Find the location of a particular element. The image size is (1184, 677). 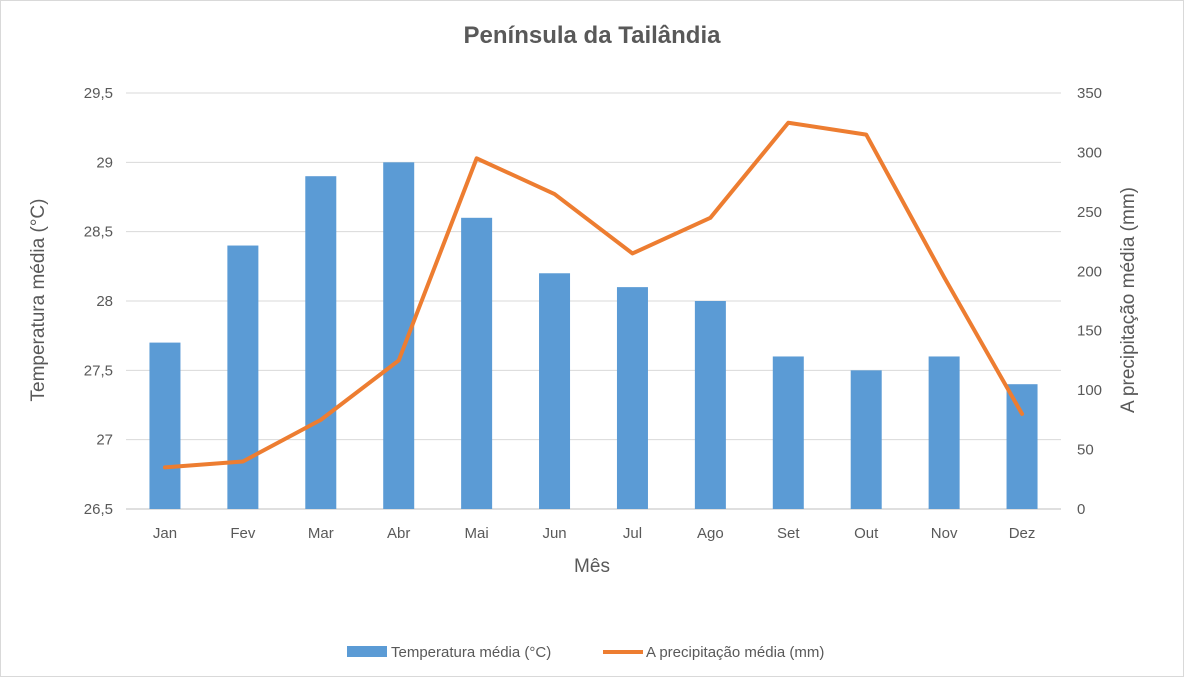

y-axis-title: Temperatura média (°C) is located at coordinates (38, 300).